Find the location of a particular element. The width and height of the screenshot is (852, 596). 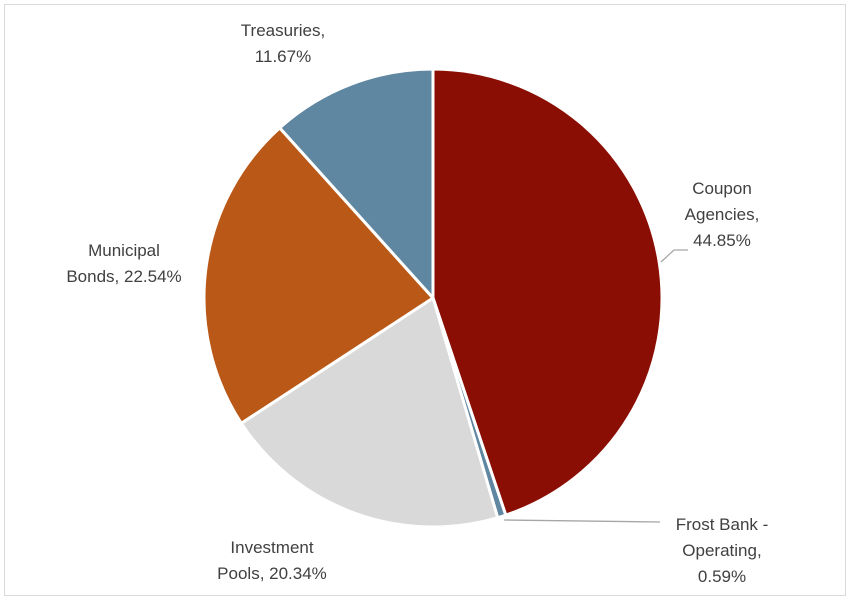

data-label-line: Frost Bank - is located at coordinates (722, 524).